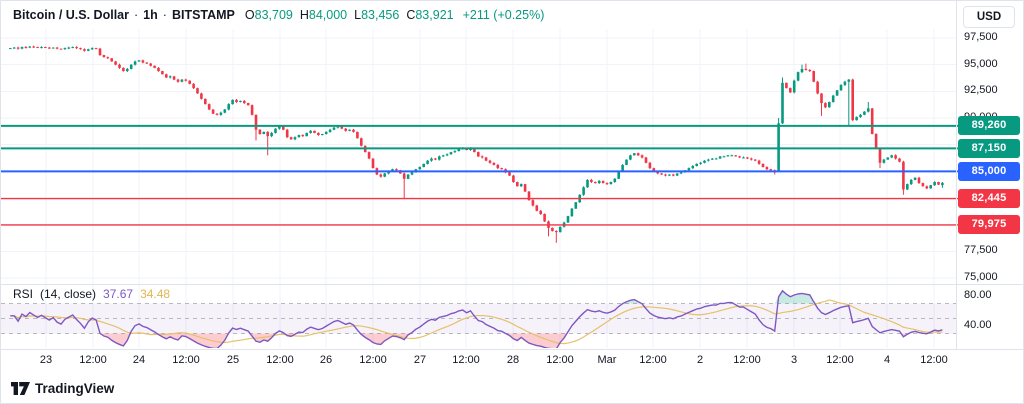 This screenshot has height=404, width=1024. Describe the element at coordinates (981, 277) in the screenshot. I see `price-axis-label: 75,000` at that location.